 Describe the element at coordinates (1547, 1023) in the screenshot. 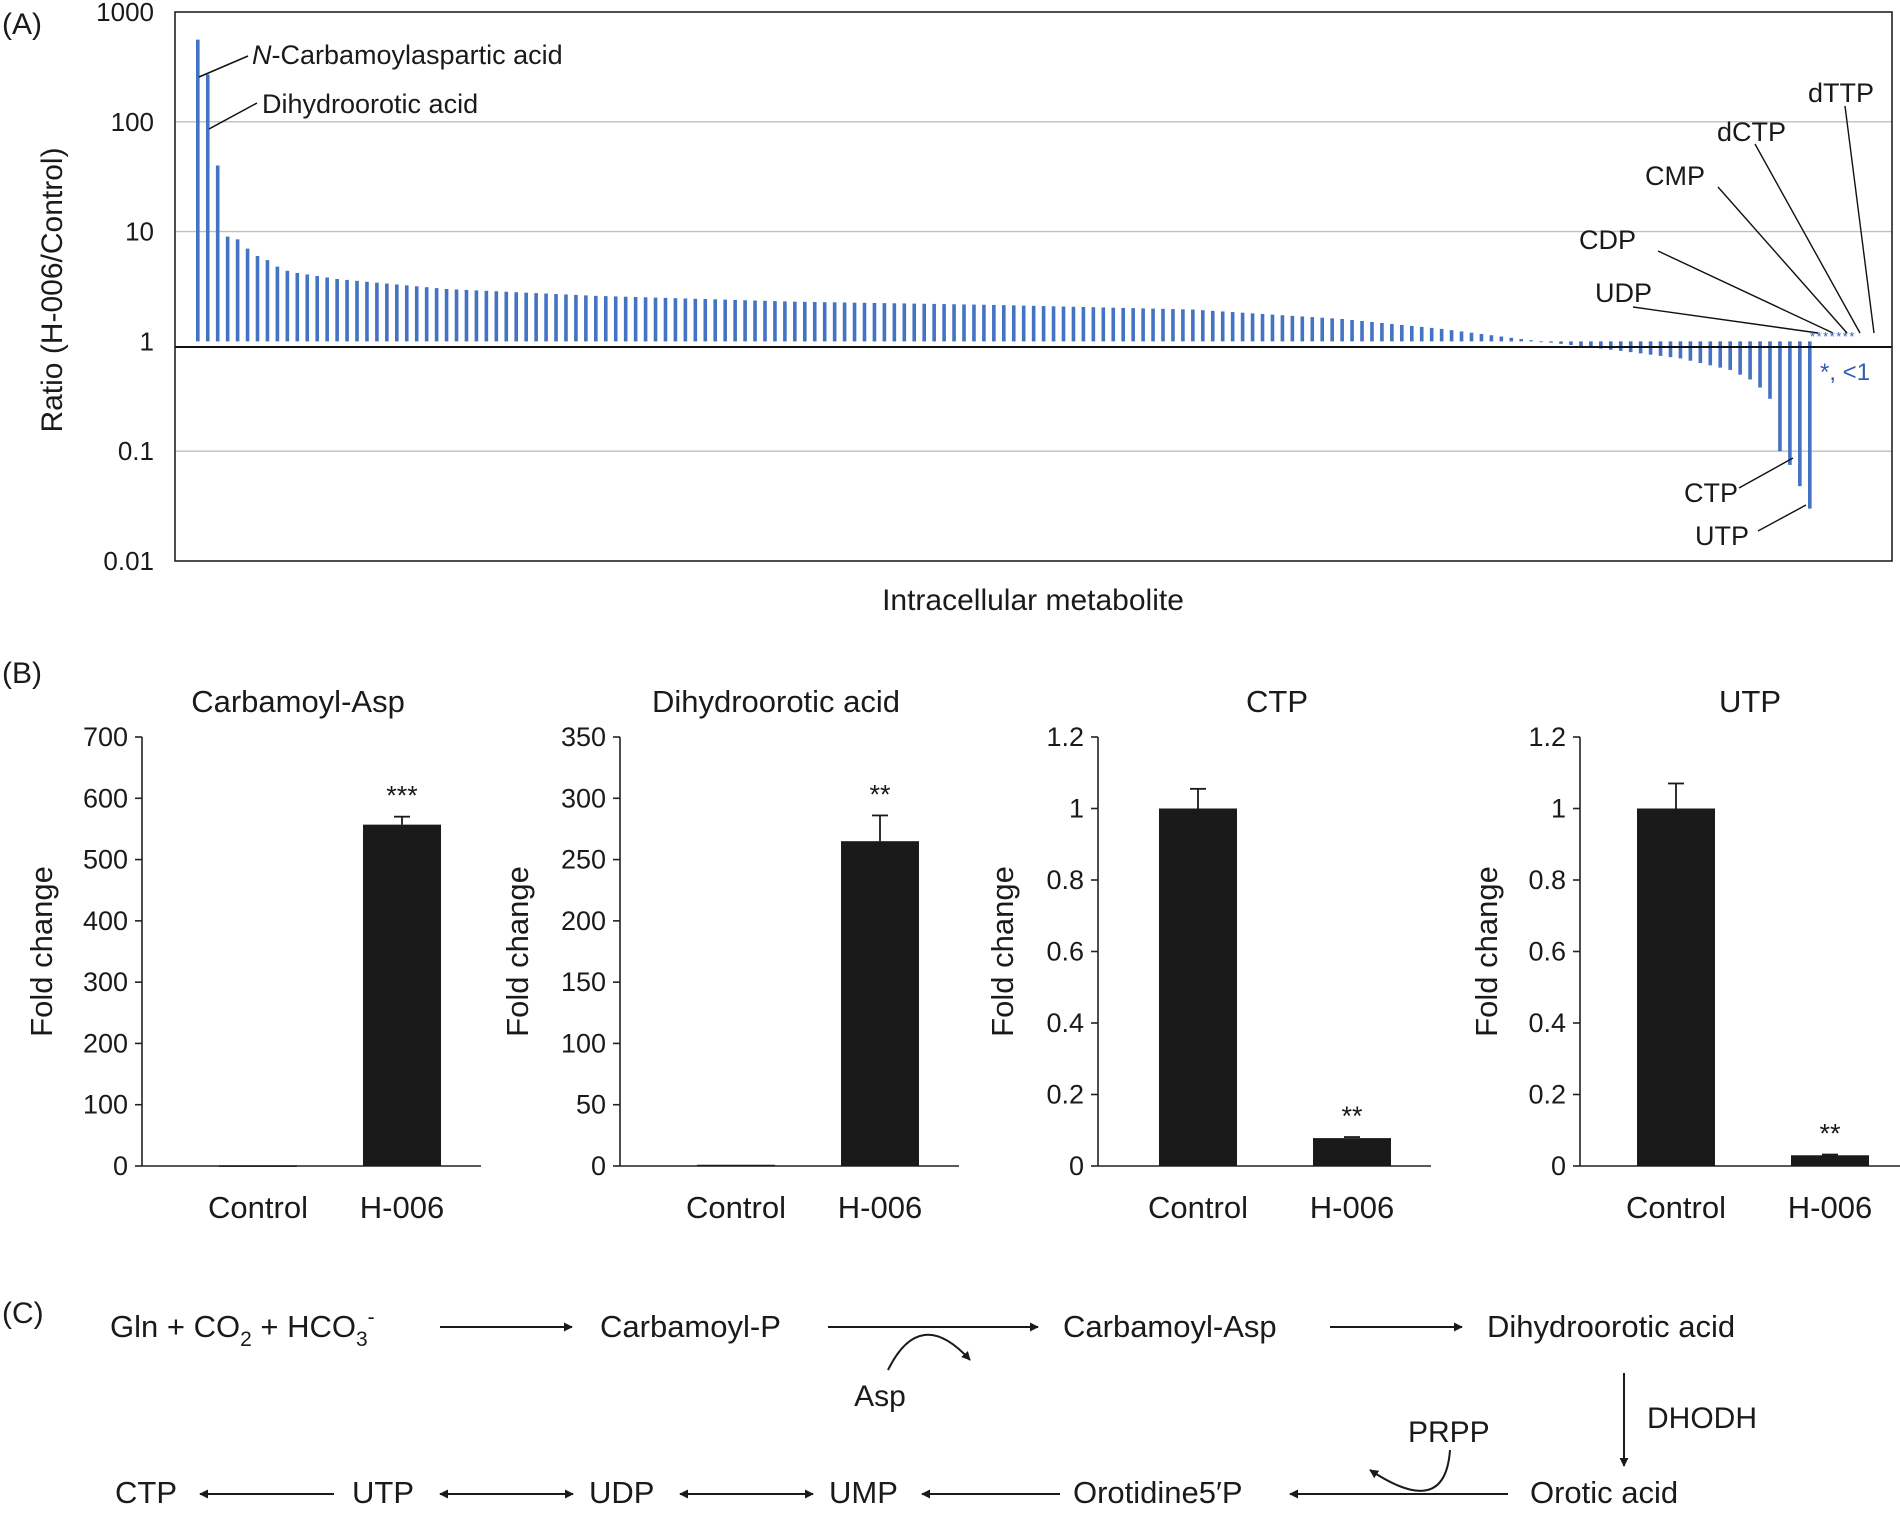

I see `y-tick-label: 0.4` at that location.